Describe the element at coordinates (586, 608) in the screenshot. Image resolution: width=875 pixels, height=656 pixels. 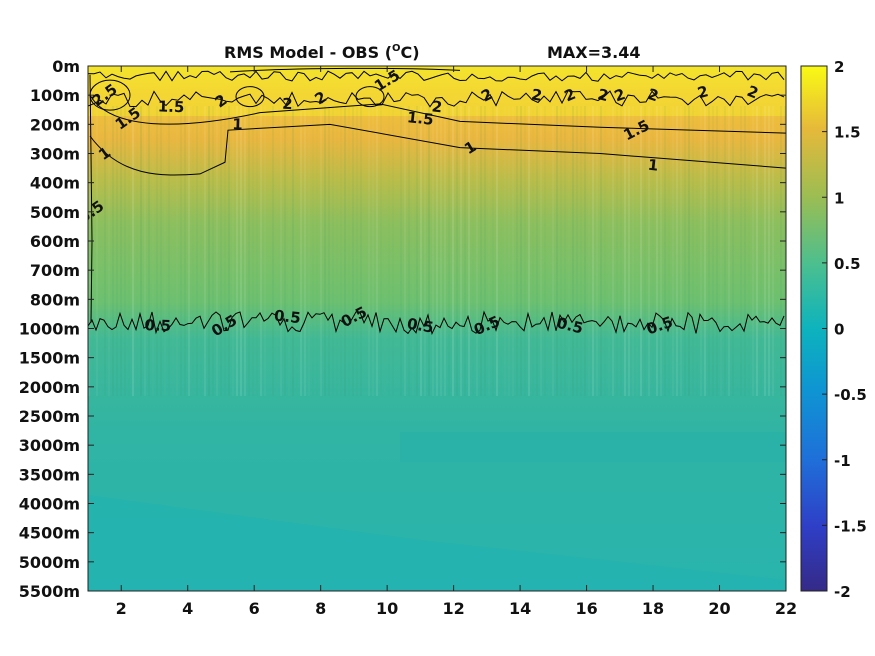
I see `x-tick-label: 16` at that location.